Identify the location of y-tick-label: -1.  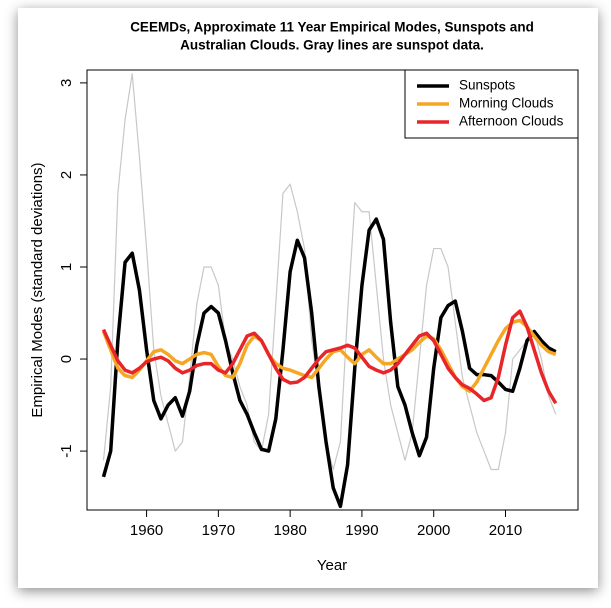
(66, 450).